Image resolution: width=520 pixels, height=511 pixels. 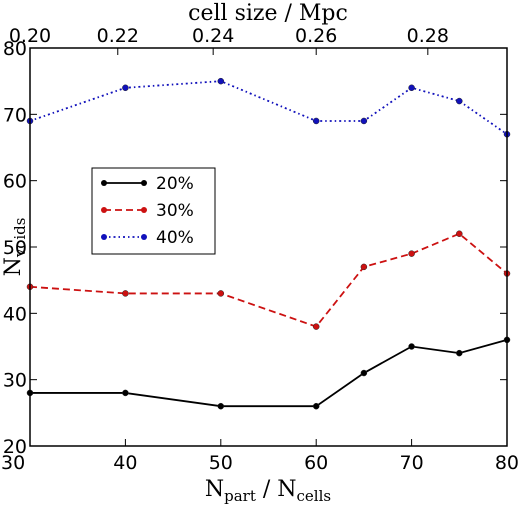 I want to click on x-axis-title: Npart / Ncells, so click(x=268, y=491).